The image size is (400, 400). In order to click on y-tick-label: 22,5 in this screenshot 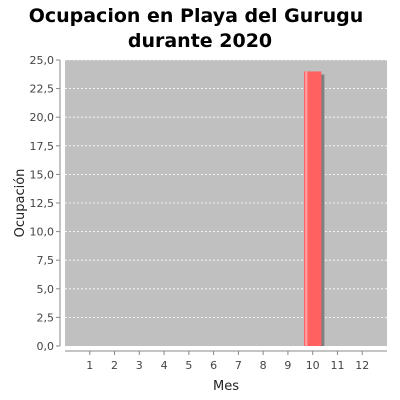, I will do `click(42, 89)`.